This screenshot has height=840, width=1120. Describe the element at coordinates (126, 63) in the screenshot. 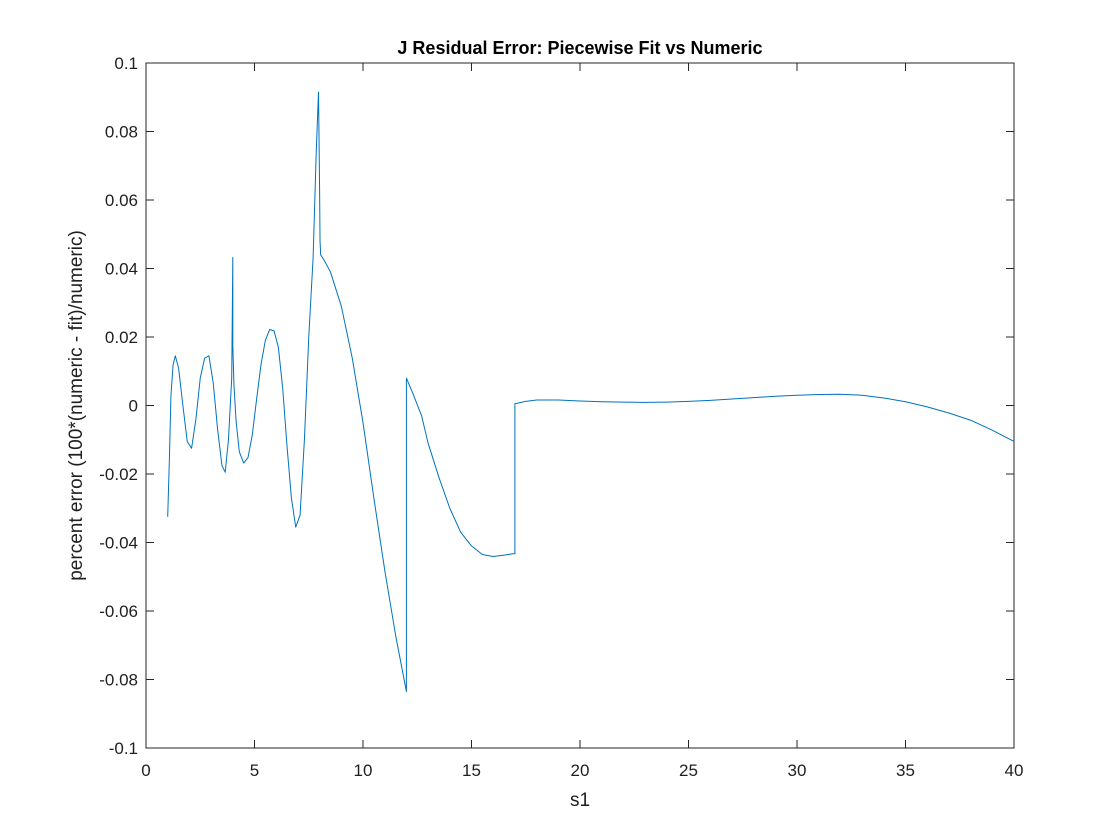

I see `y-tick-label: 0.1` at that location.